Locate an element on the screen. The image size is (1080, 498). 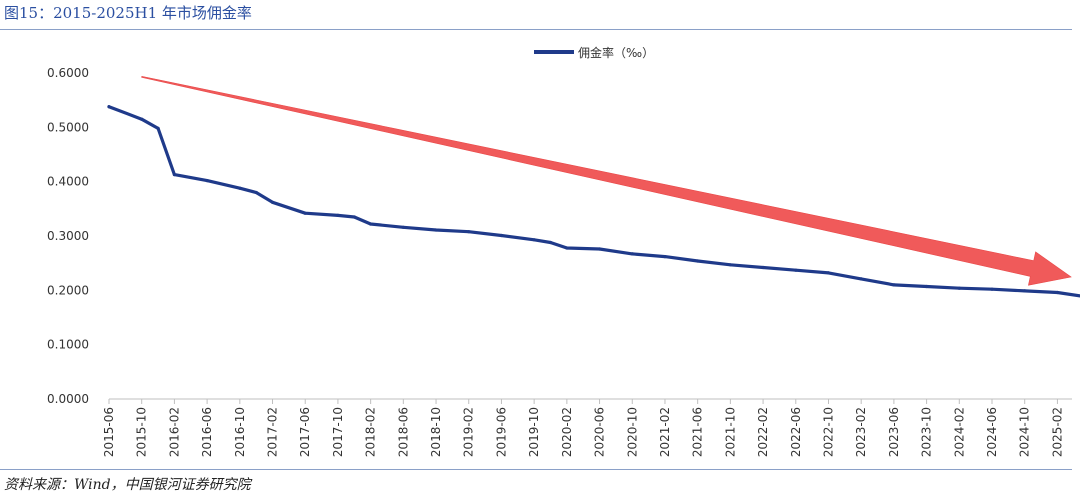
x-tick-label: 2020-02 is located at coordinates (567, 432).